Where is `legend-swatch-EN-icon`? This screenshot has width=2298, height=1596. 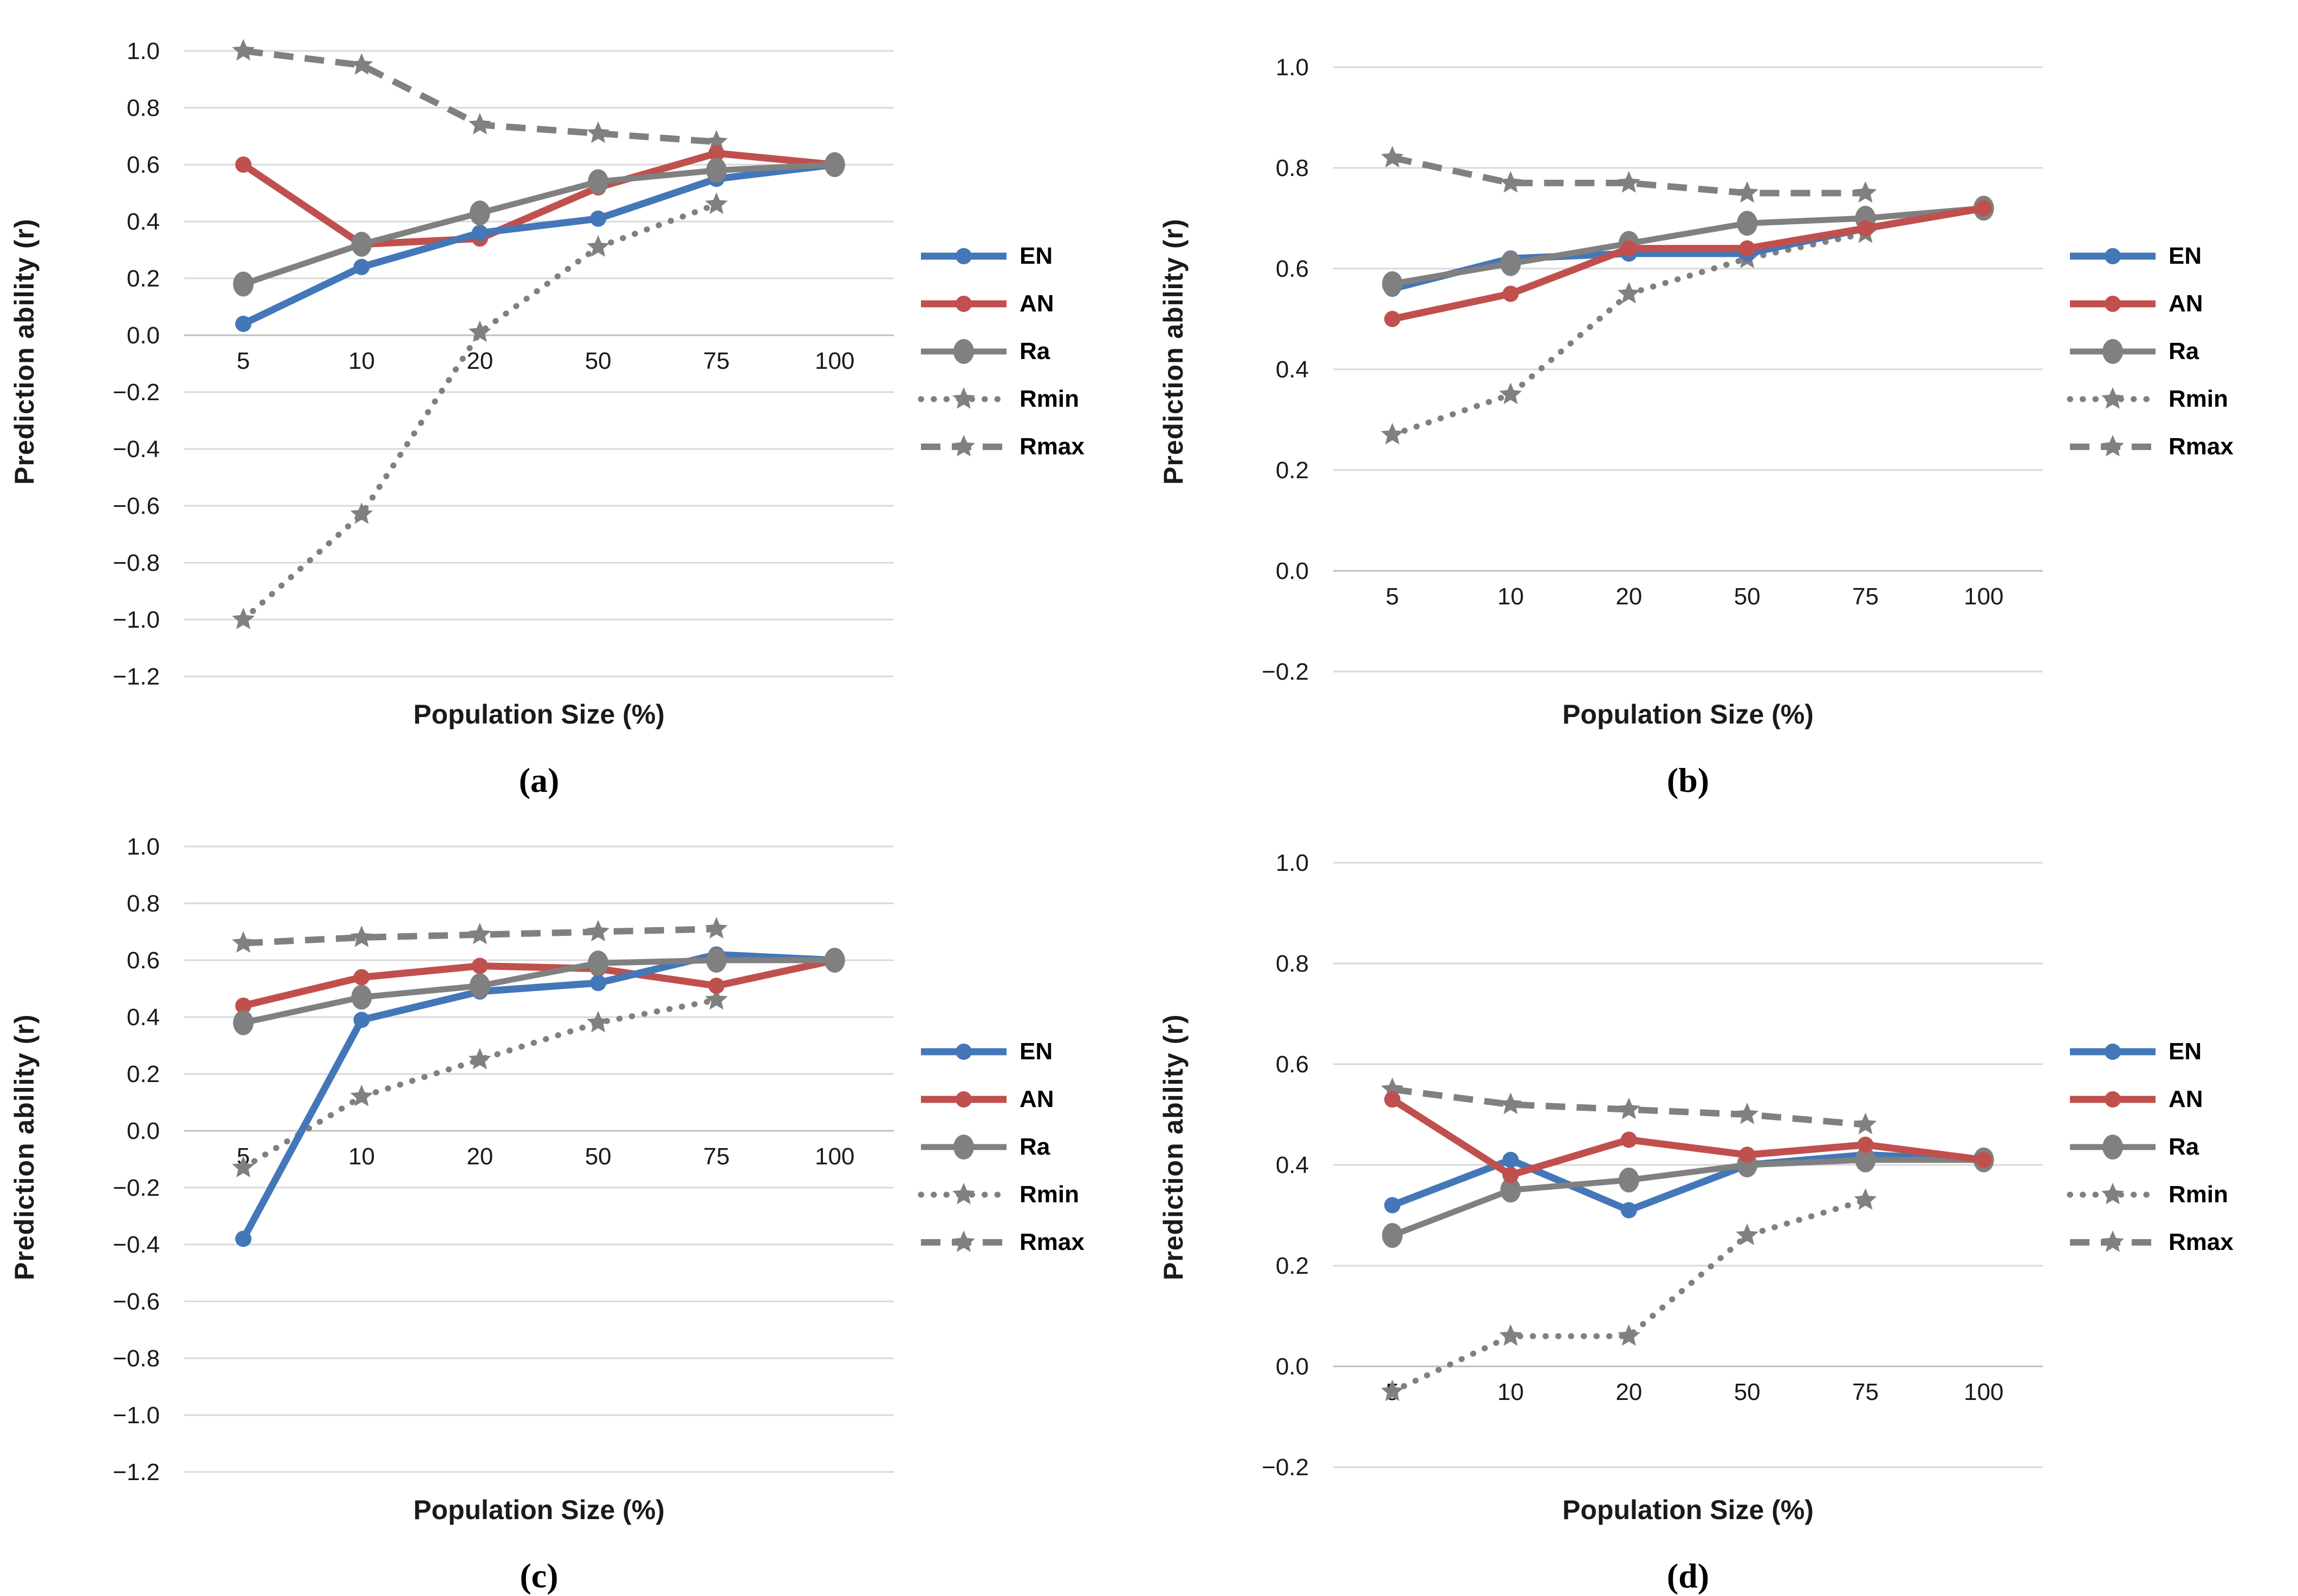 legend-swatch-EN-icon is located at coordinates (2113, 1052).